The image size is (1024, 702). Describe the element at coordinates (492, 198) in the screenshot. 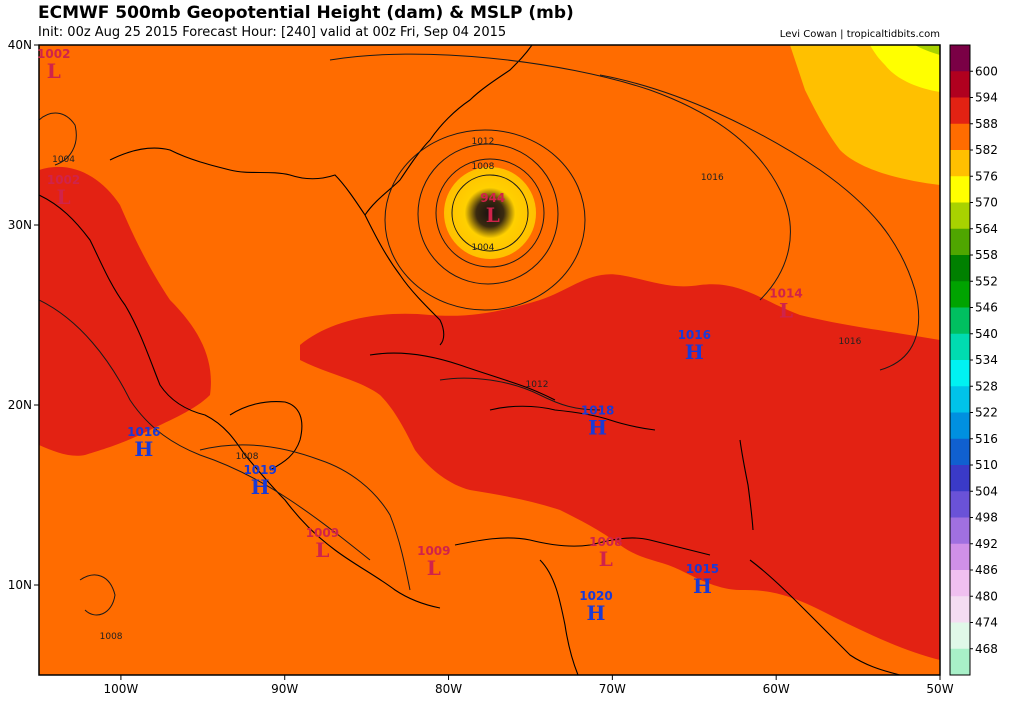

I see `low-pressure-value: 944` at that location.